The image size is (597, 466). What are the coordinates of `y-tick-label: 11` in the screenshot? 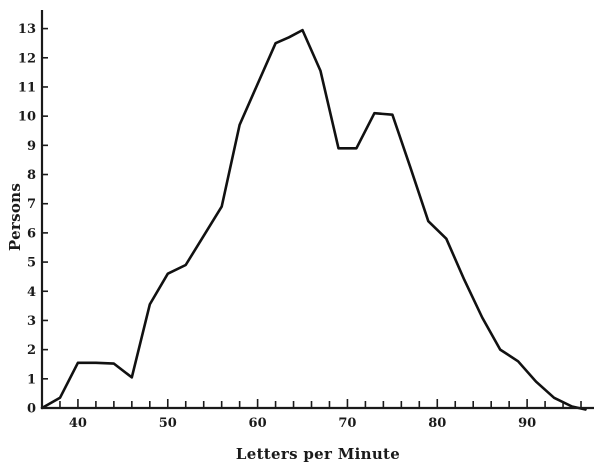 It's located at (27, 87).